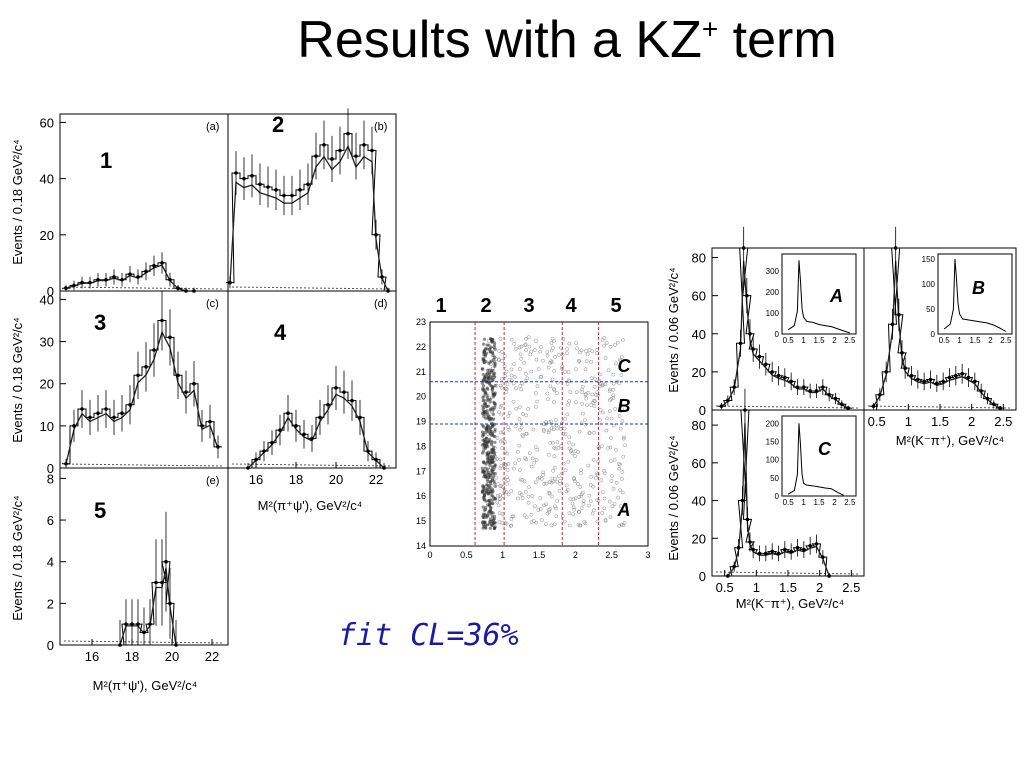  What do you see at coordinates (725, 587) in the screenshot?
I see `x-tick-label: 0.5` at bounding box center [725, 587].